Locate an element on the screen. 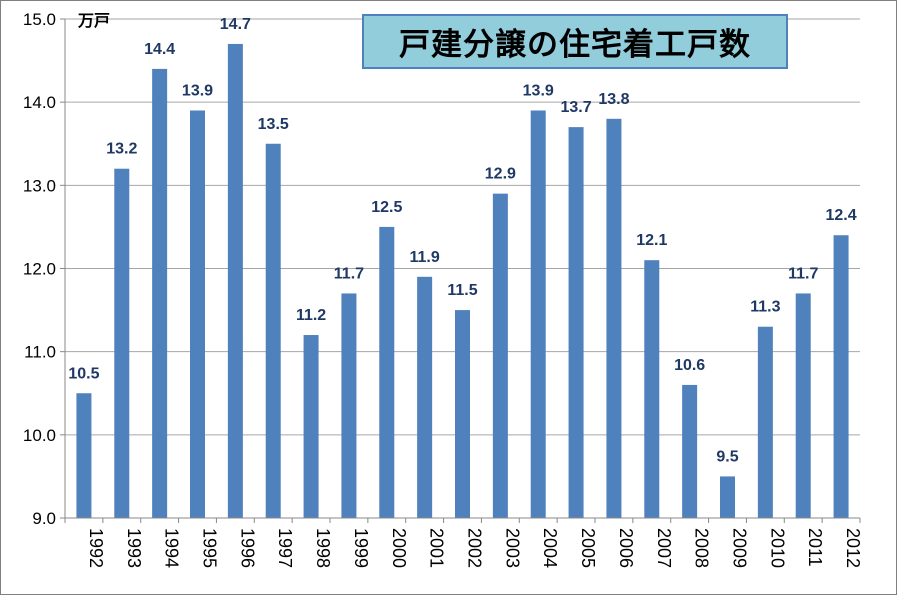 The width and height of the screenshot is (897, 595). bar-1998 is located at coordinates (311, 426).